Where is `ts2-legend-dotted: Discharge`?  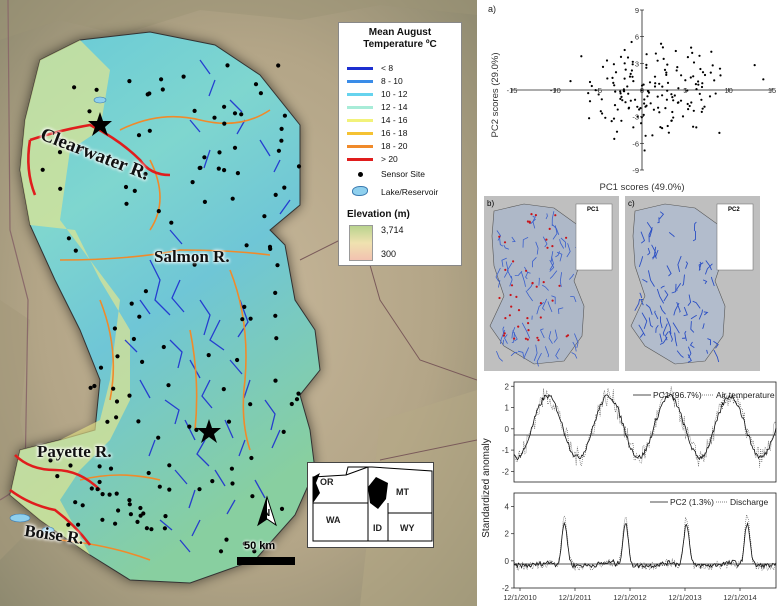
ts2-legend-dotted: Discharge is located at coordinates (749, 502).